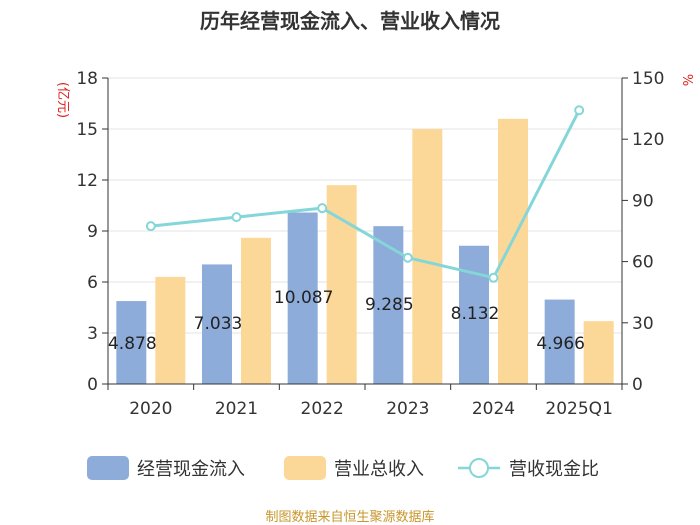 Image resolution: width=700 pixels, height=525 pixels. Describe the element at coordinates (578, 409) in the screenshot. I see `x-axis-tick-label: 2025Q1` at that location.